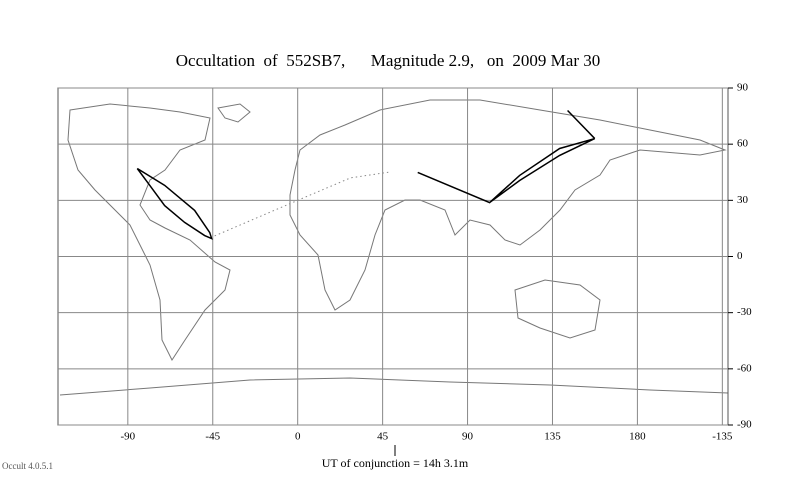 The height and width of the screenshot is (484, 808). I want to click on greenland-coast, so click(234, 113).